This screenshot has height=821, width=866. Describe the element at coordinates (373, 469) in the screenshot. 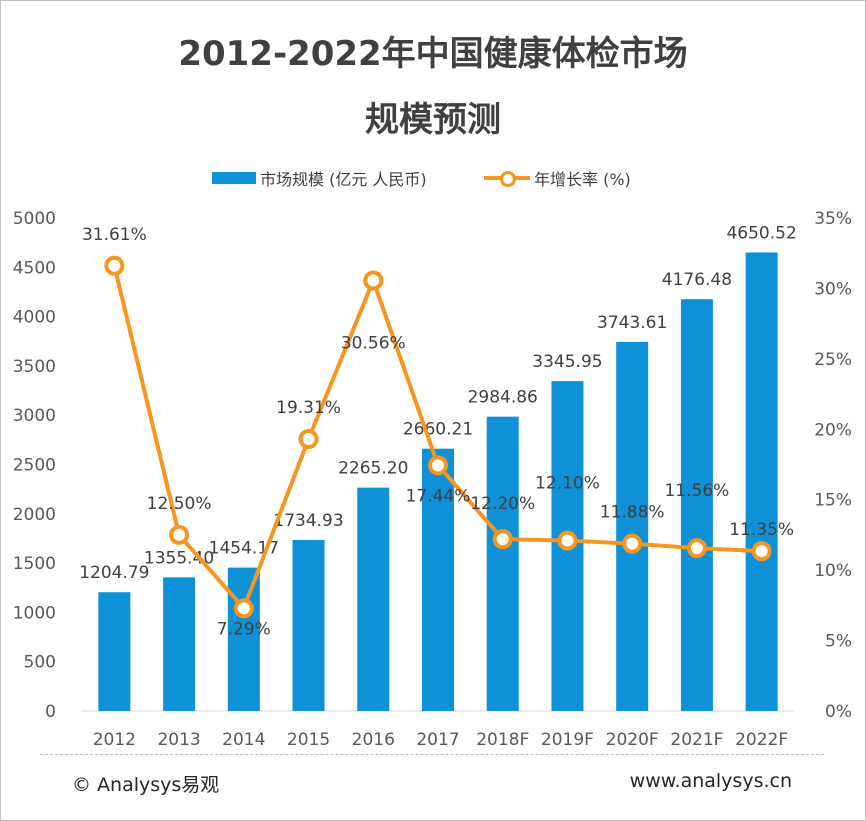

I see `bar-value-label: 2265.20` at that location.